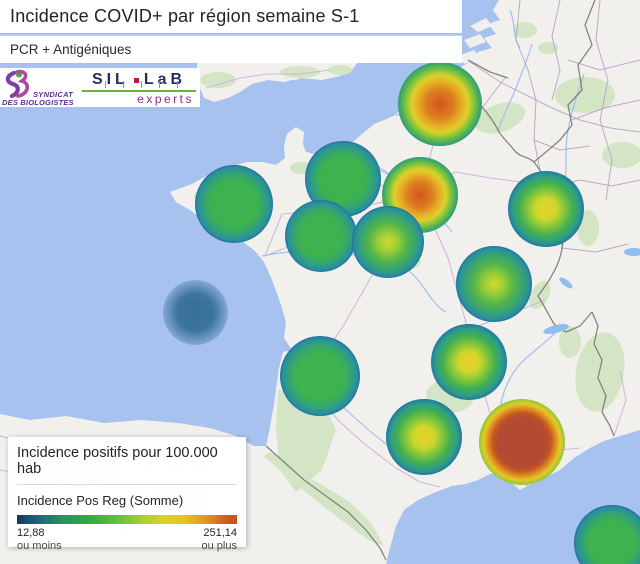  I want to click on syndicat-des-biologistes-logo: SYNDICAT DES BIOLOGISTES, so click(39, 87).